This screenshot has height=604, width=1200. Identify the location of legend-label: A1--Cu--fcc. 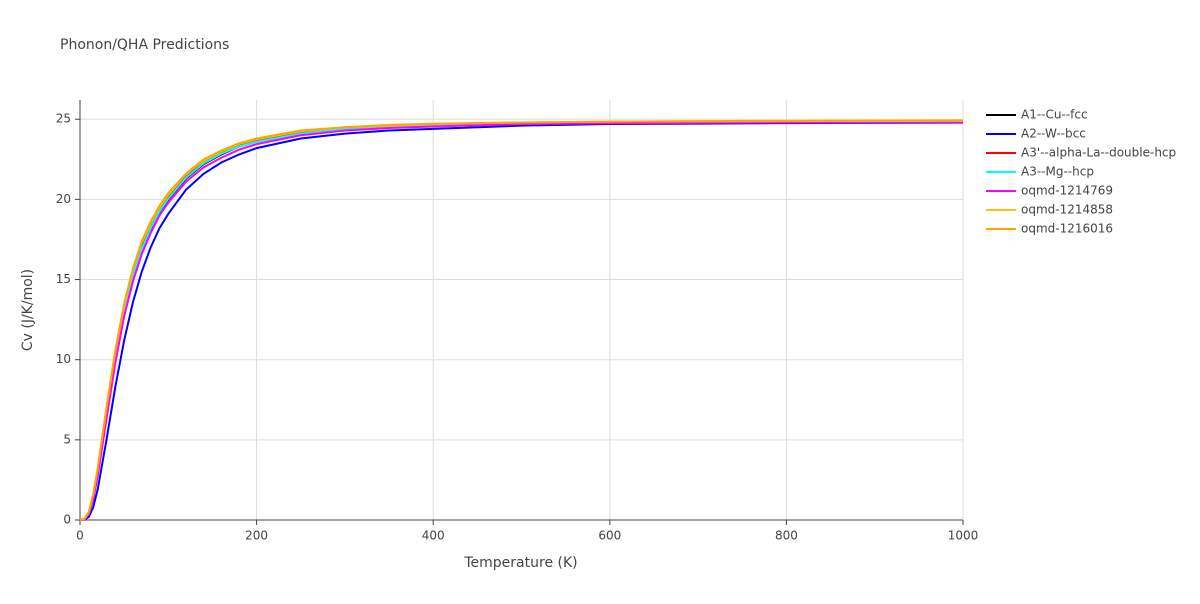
(1054, 115).